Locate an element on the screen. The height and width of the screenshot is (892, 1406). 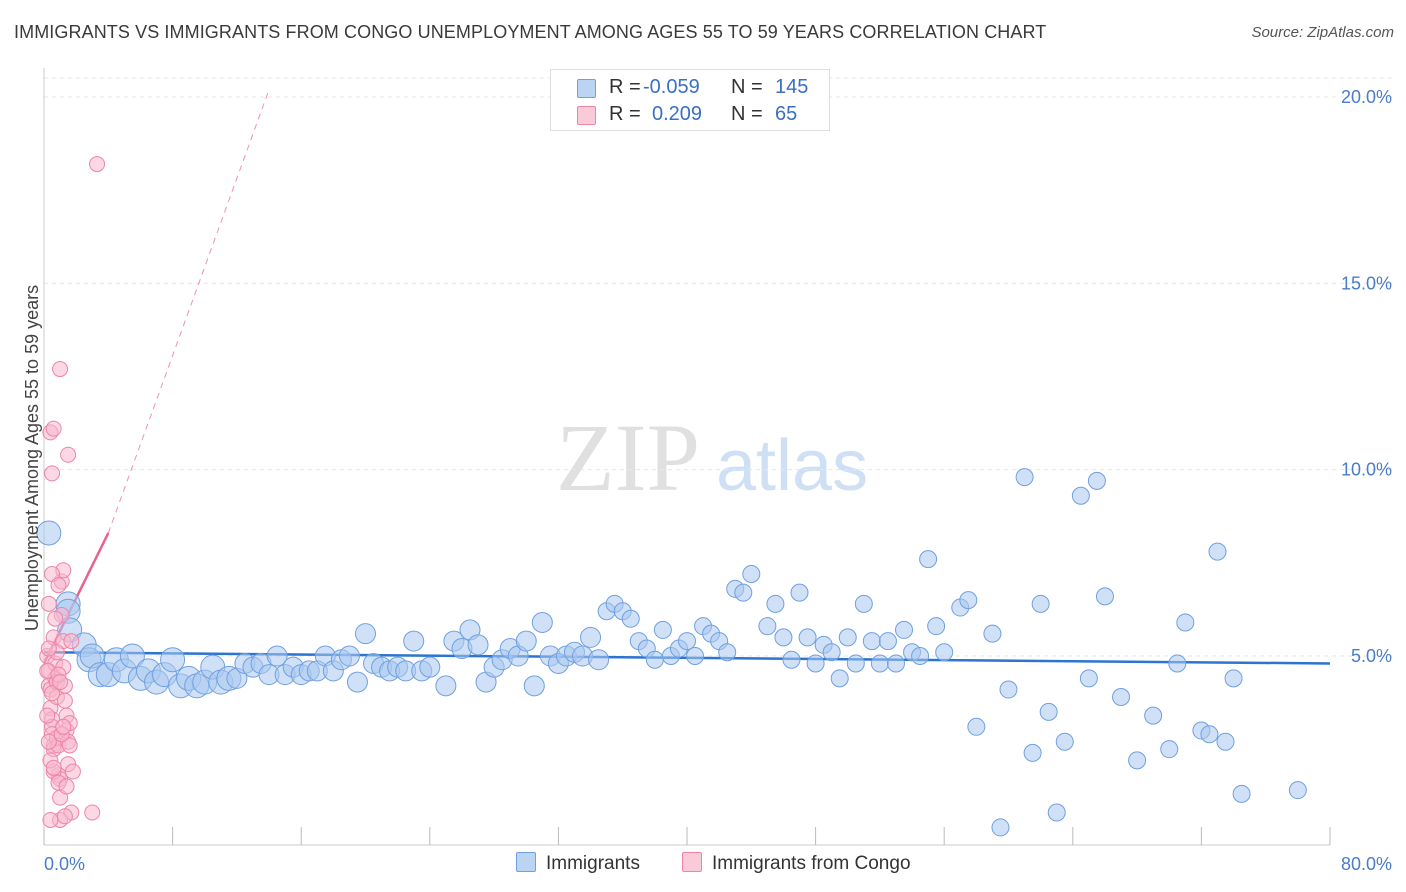
legend-swatch-pink is located at coordinates (586, 115).